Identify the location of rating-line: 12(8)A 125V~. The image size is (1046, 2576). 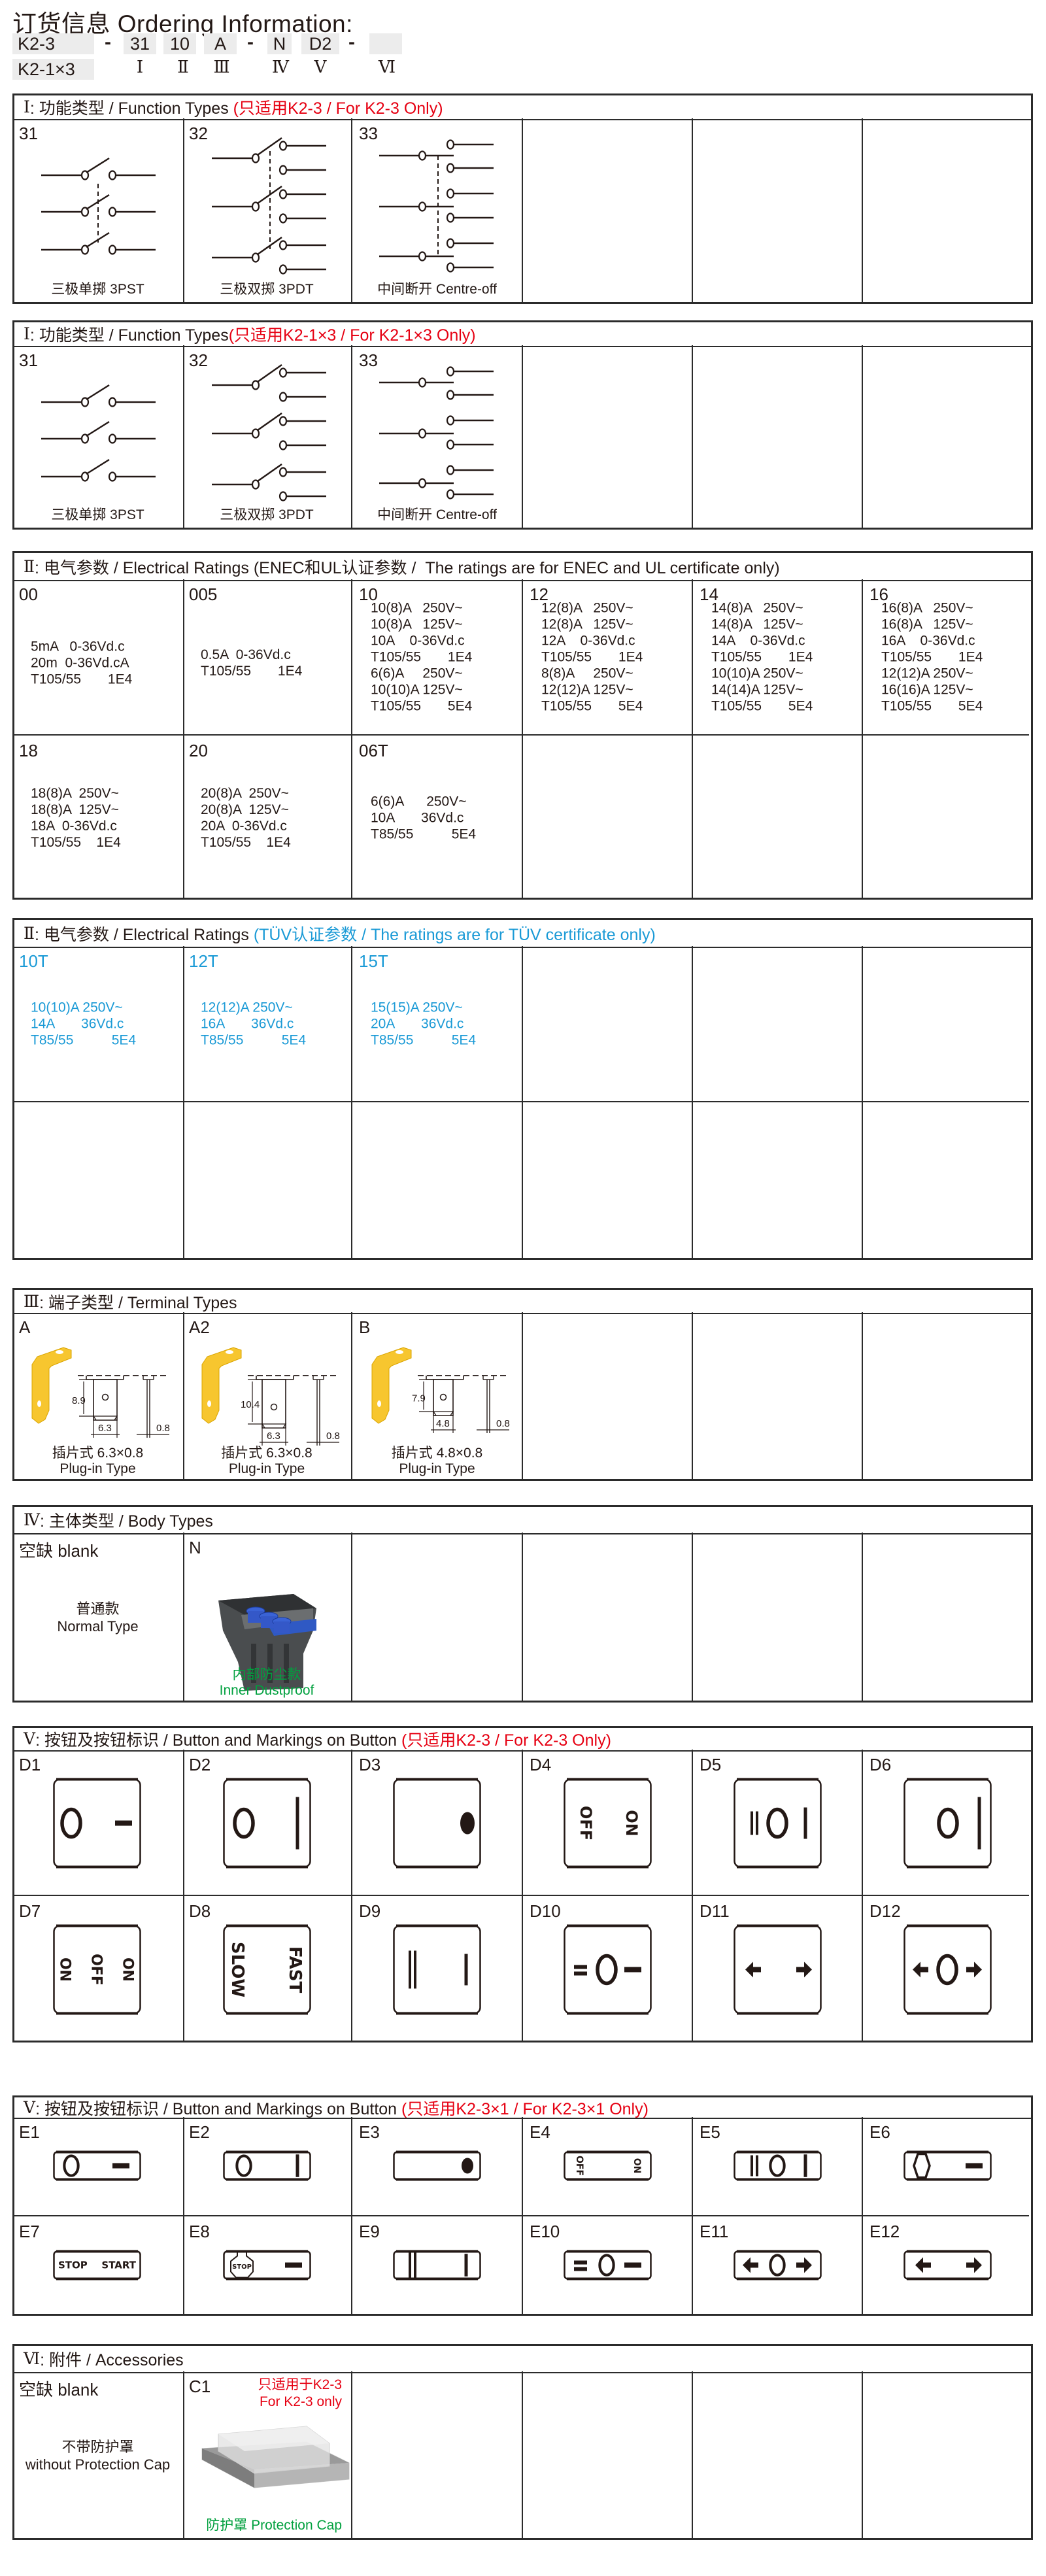
(587, 624).